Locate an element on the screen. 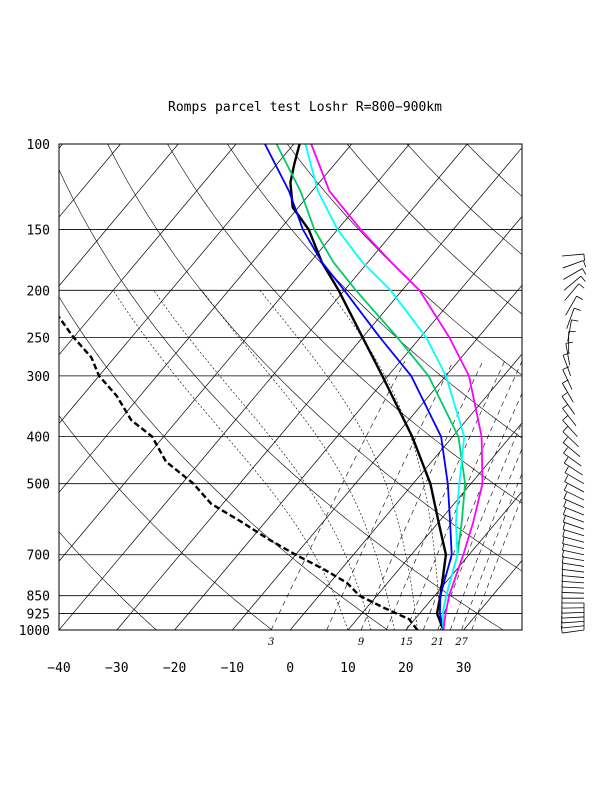 This screenshot has height=792, width=612. mixing-ratio-label: 27 is located at coordinates (461, 642).